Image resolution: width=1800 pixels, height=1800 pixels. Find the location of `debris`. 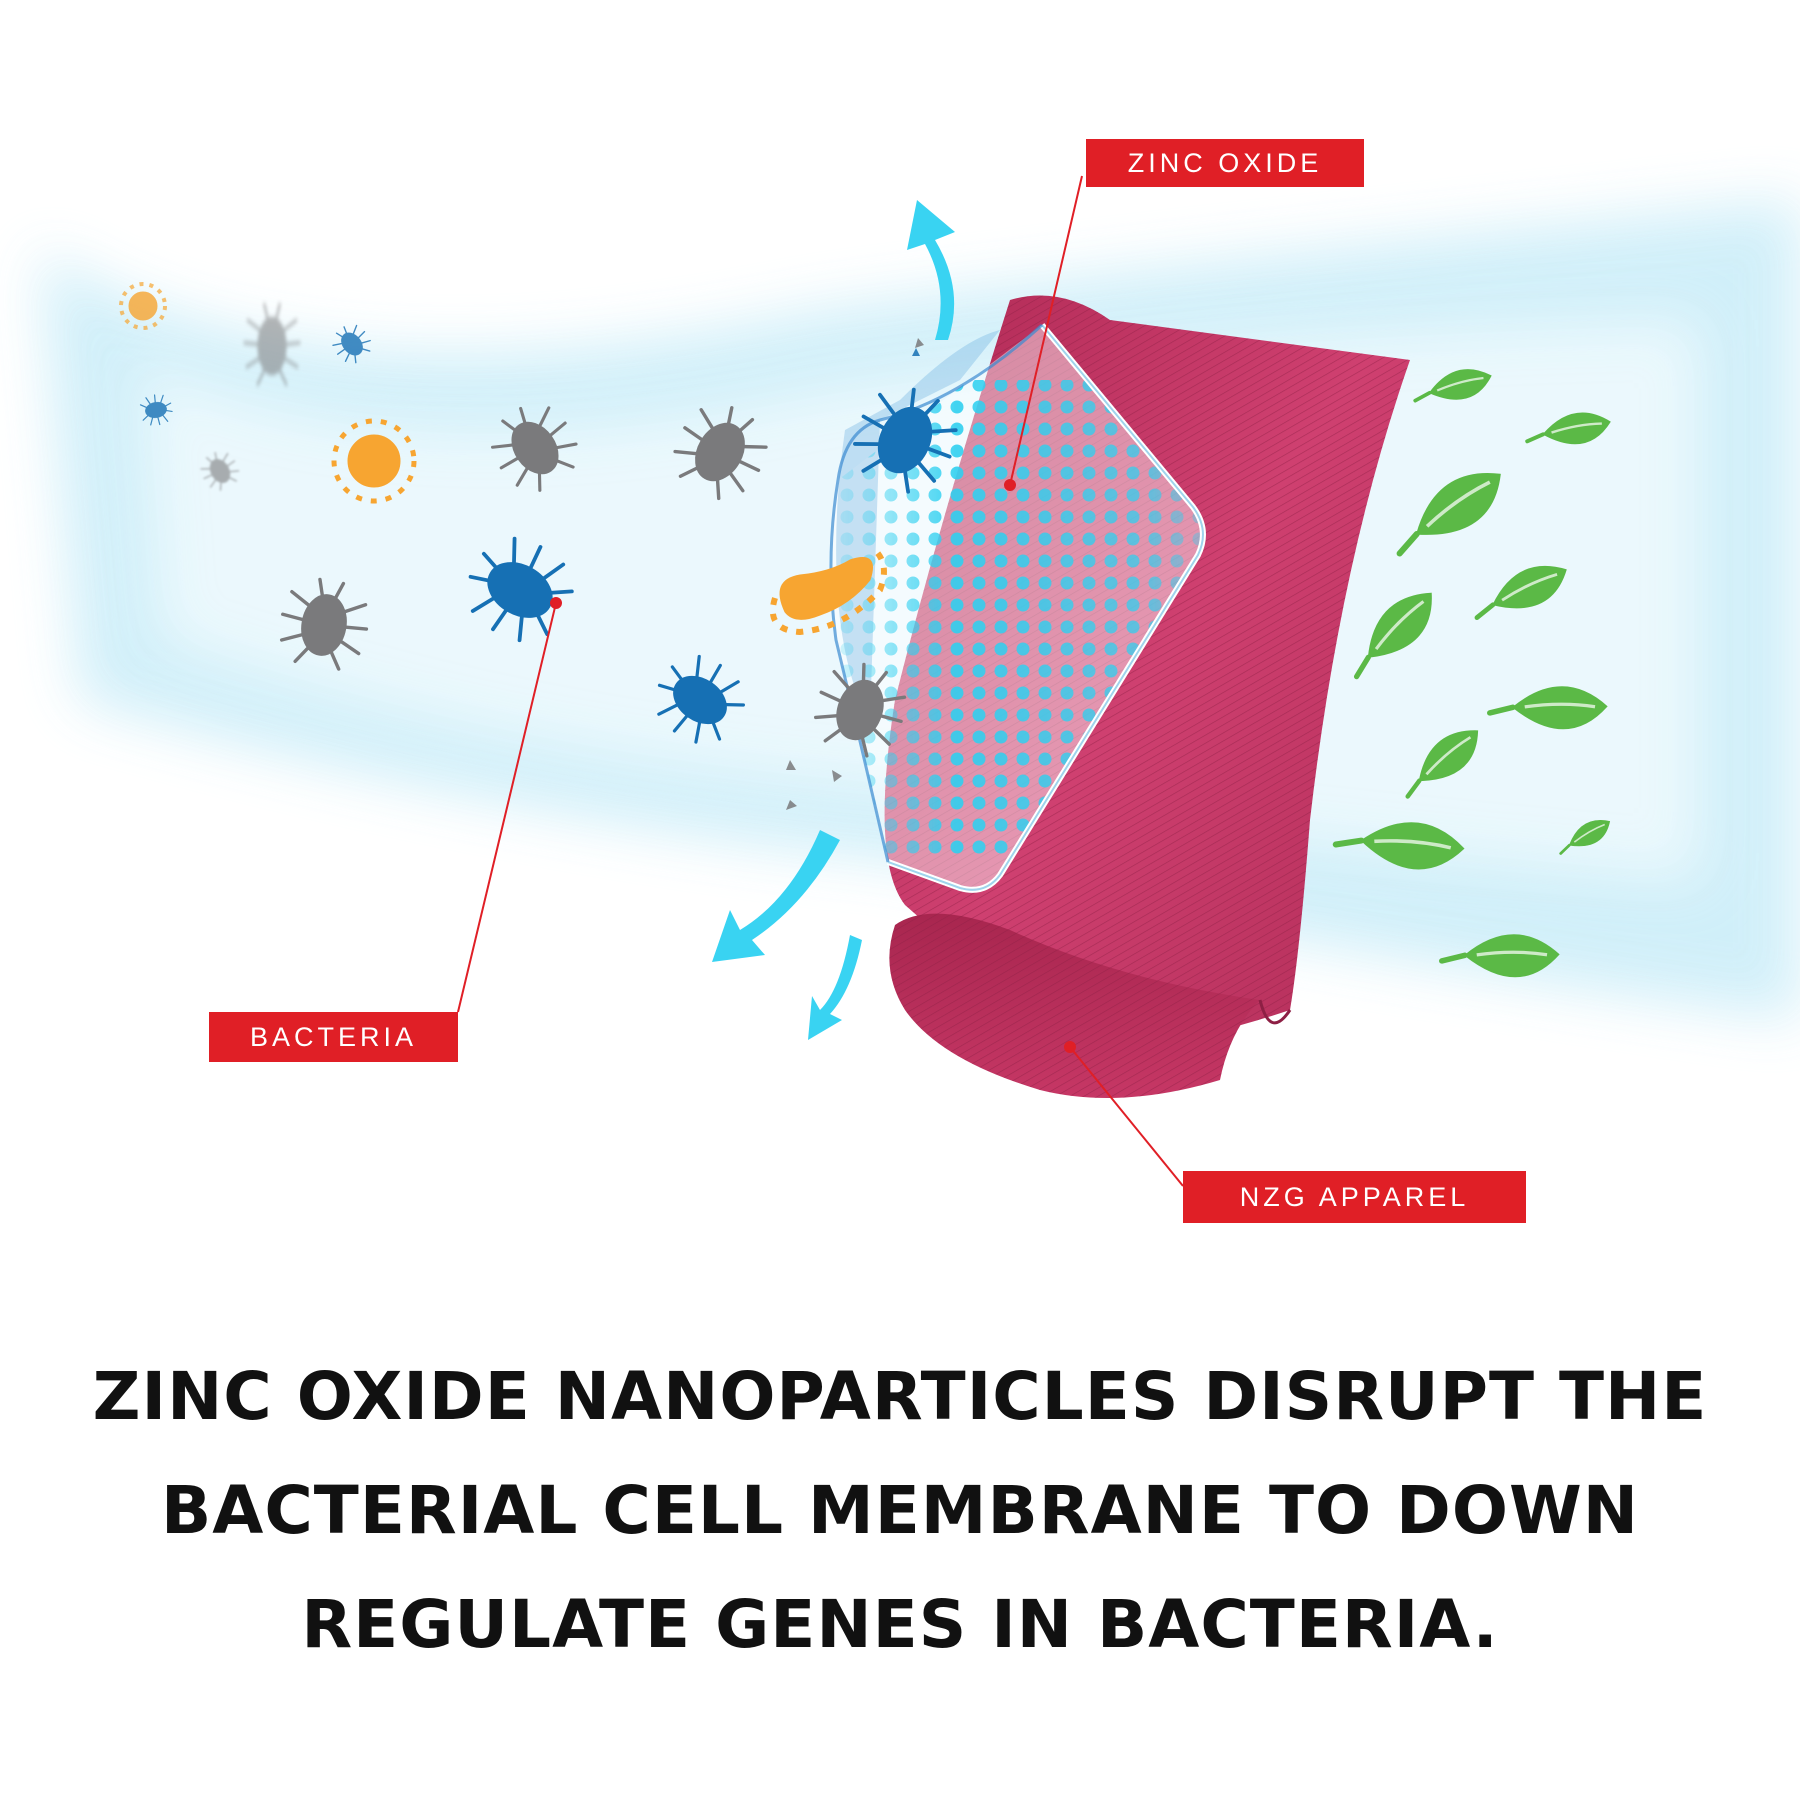

debris is located at coordinates (855, 574).